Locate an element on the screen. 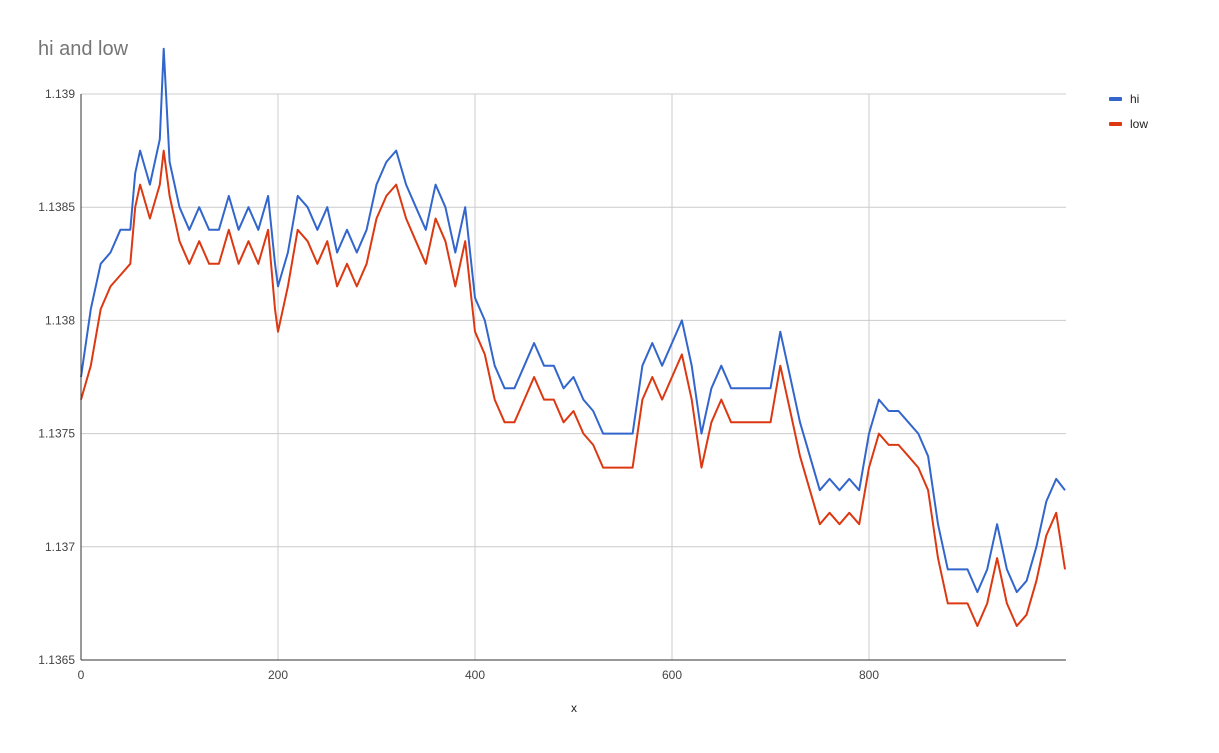 This screenshot has height=753, width=1219. y-tick-label: 1.1385 is located at coordinates (56, 207).